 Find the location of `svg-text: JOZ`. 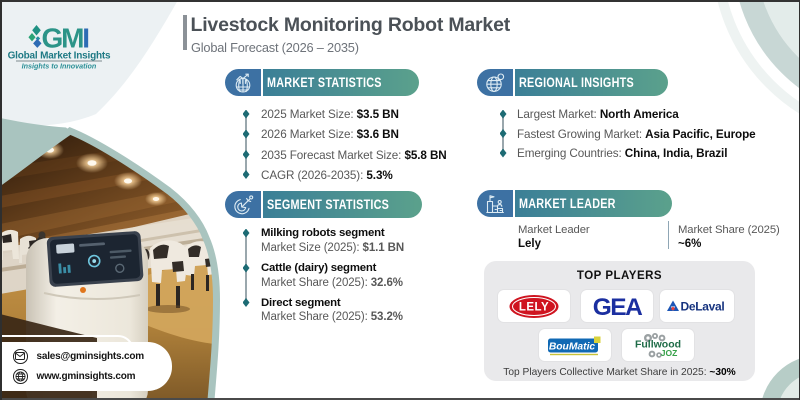

svg-text: JOZ is located at coordinates (669, 353).